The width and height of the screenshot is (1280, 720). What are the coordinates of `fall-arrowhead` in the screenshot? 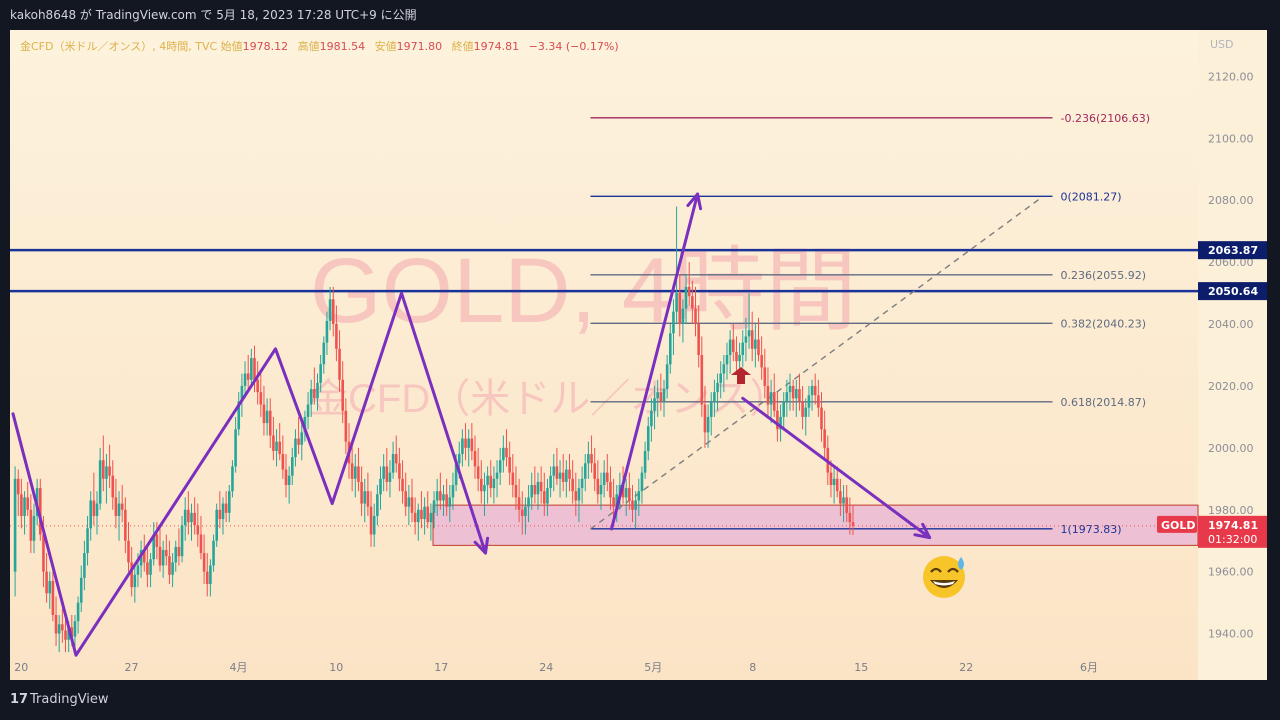 It's located at (922, 531).